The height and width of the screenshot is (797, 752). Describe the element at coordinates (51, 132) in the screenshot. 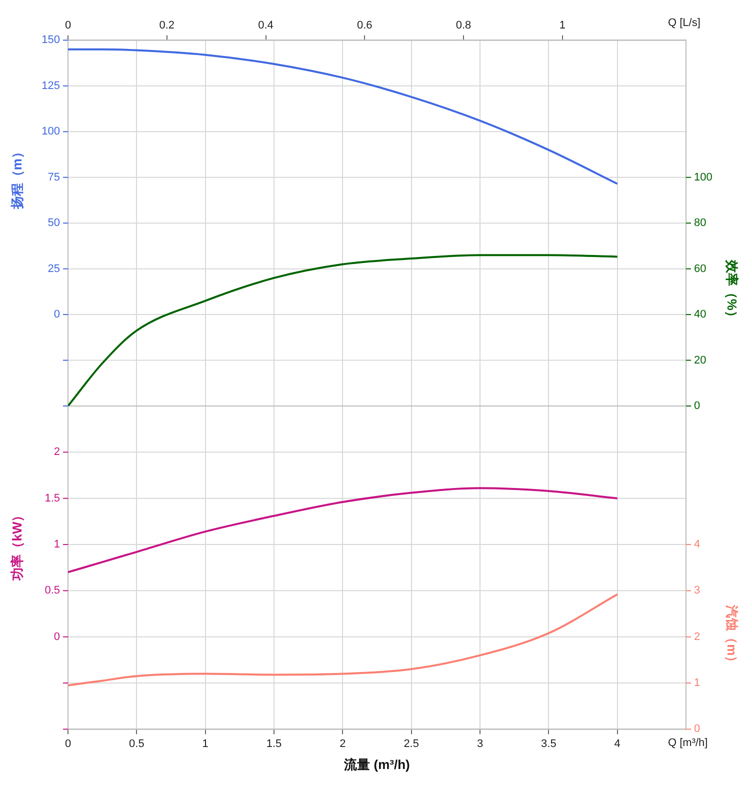

I see `y-tick-label: 100` at that location.